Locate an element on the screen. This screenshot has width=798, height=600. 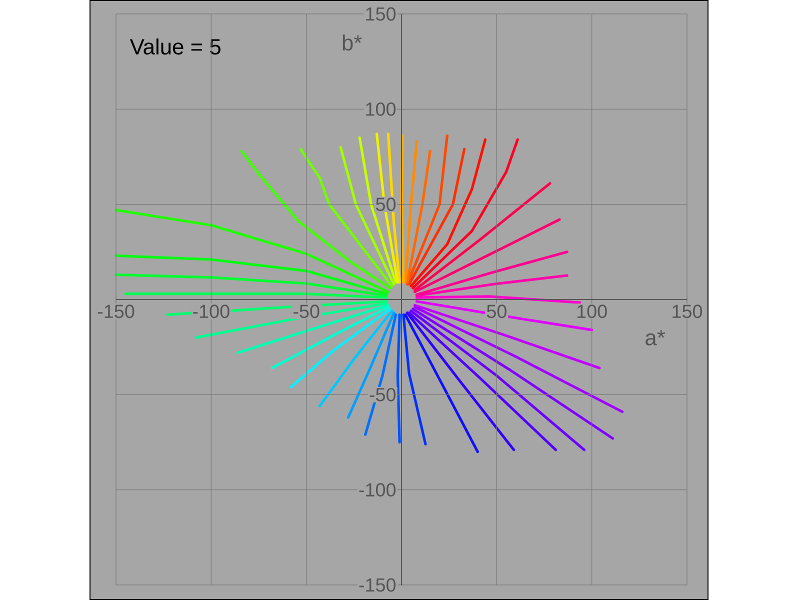
y-tick-label: 100 is located at coordinates (381, 109).